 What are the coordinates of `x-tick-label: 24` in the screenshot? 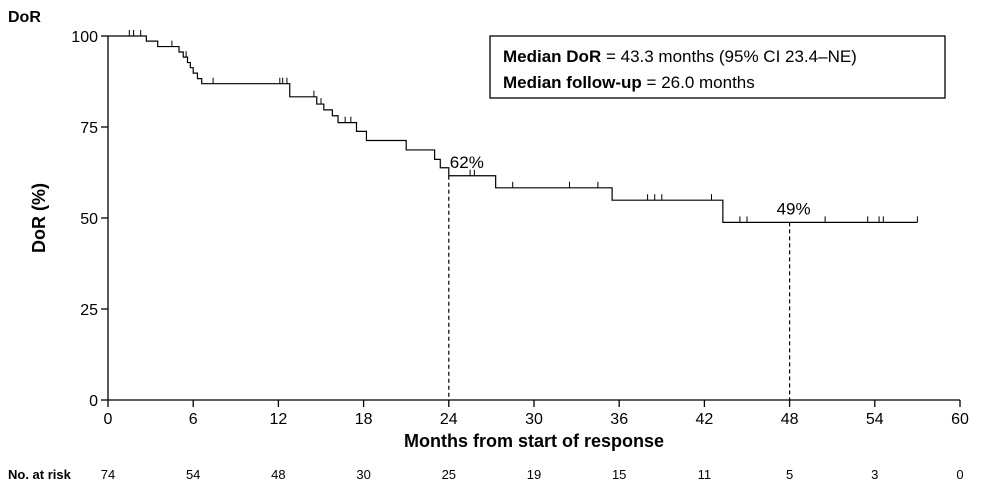 It's located at (449, 419).